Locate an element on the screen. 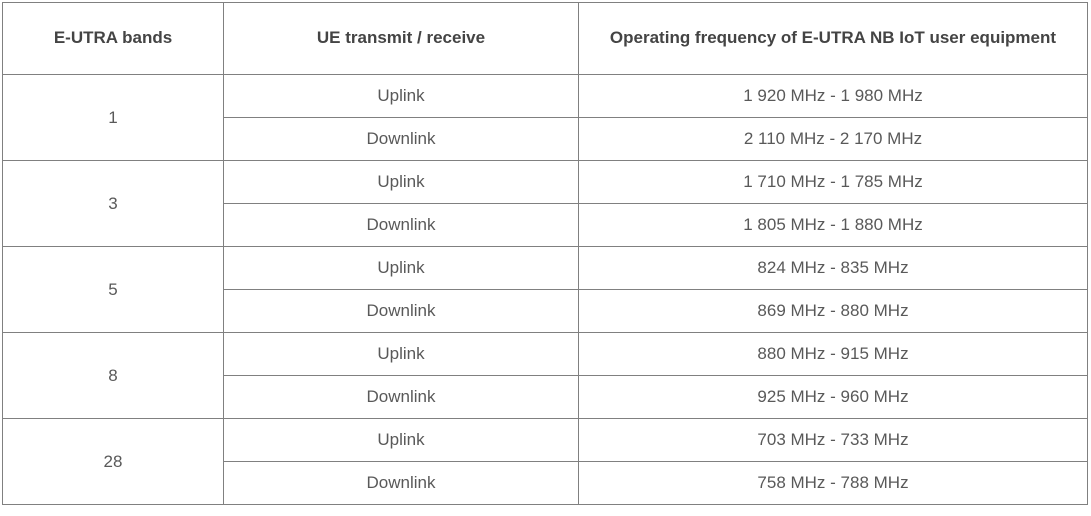 The height and width of the screenshot is (516, 1091). frequency-range-cell: 1 920 MHz - 1 980 MHz is located at coordinates (833, 96).